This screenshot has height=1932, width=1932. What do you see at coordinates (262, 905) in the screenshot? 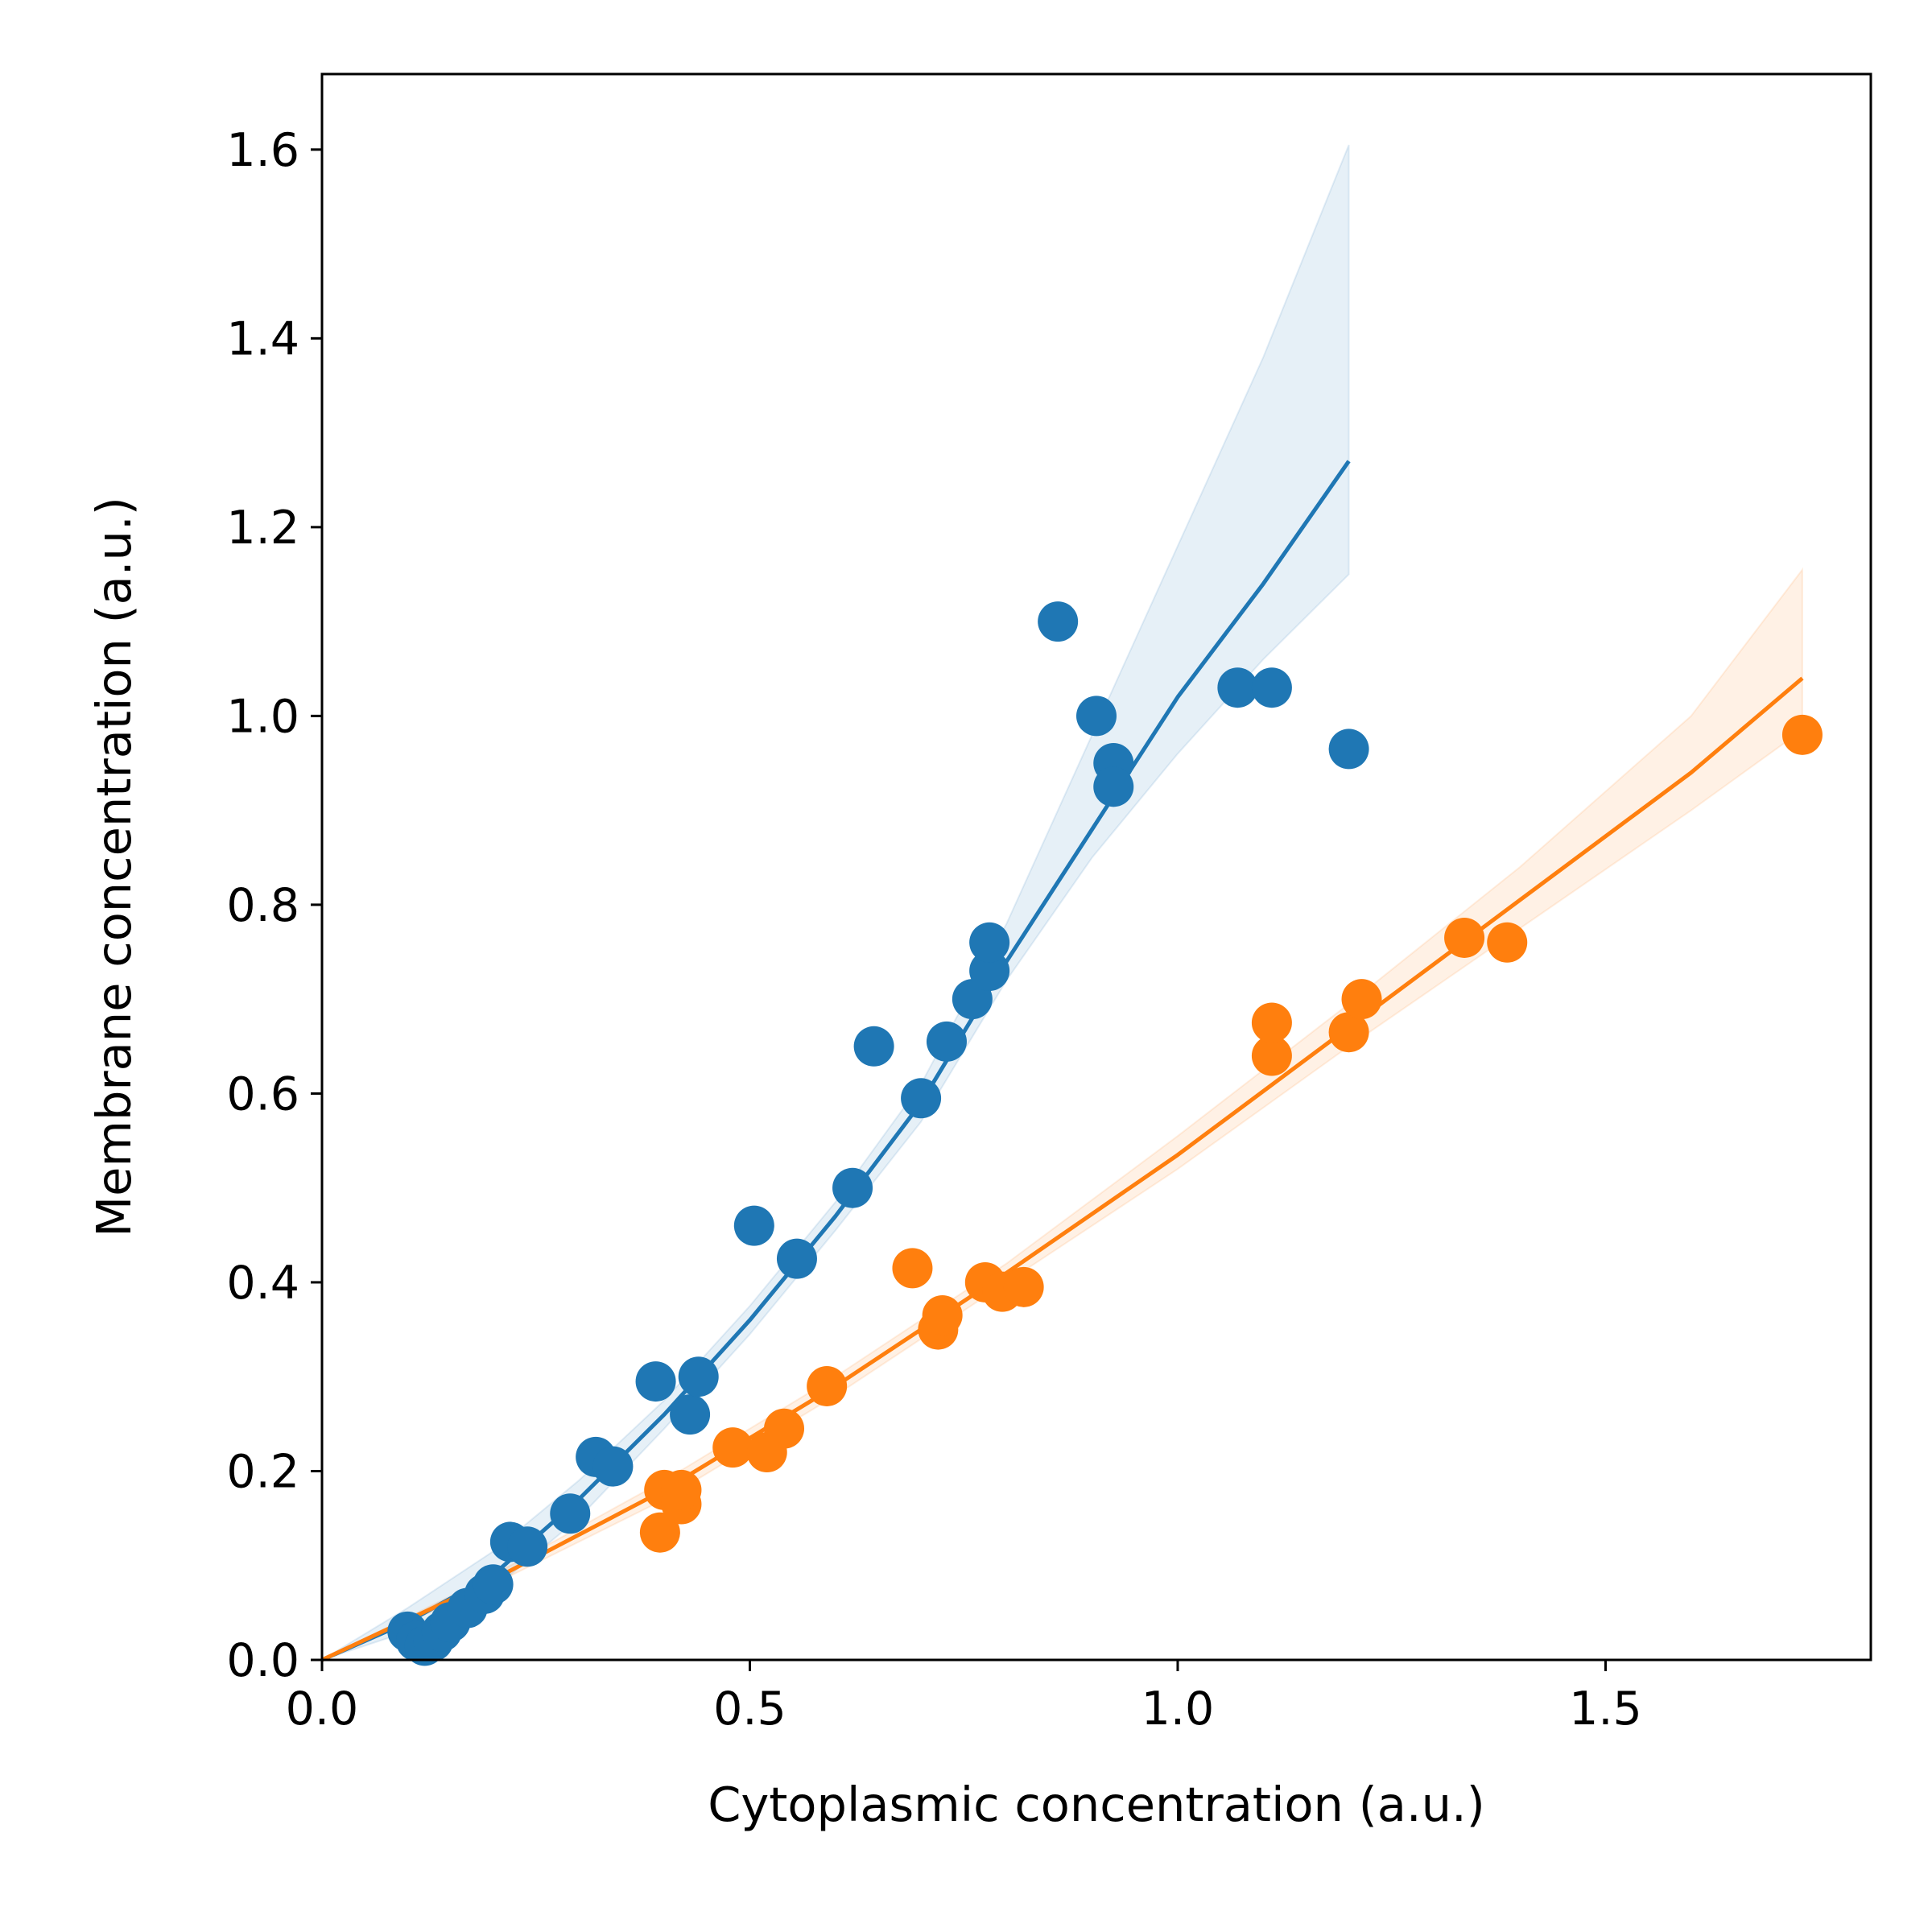
I see `y-tick-label: 0.8` at bounding box center [262, 905].